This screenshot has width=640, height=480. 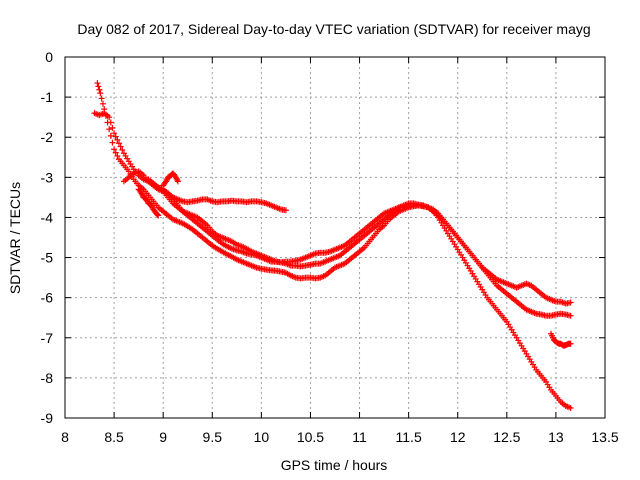 I want to click on y-tick-label: -9, so click(x=47, y=418).